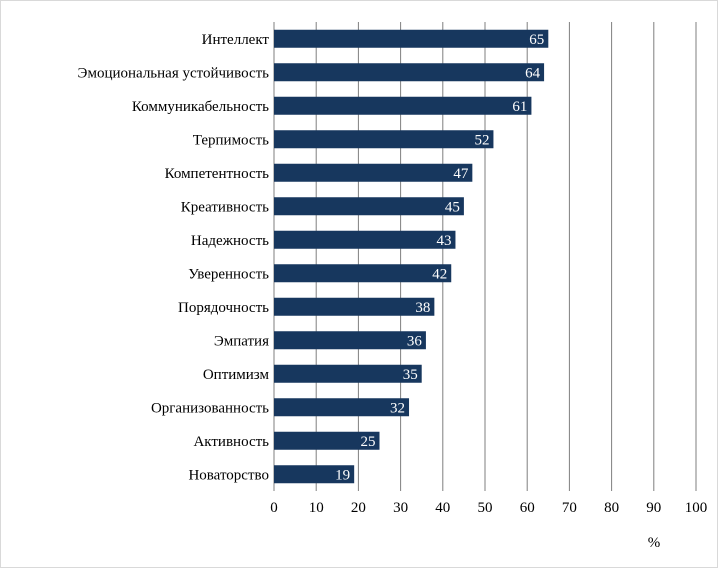  I want to click on x-tick-label: 60, so click(527, 508).